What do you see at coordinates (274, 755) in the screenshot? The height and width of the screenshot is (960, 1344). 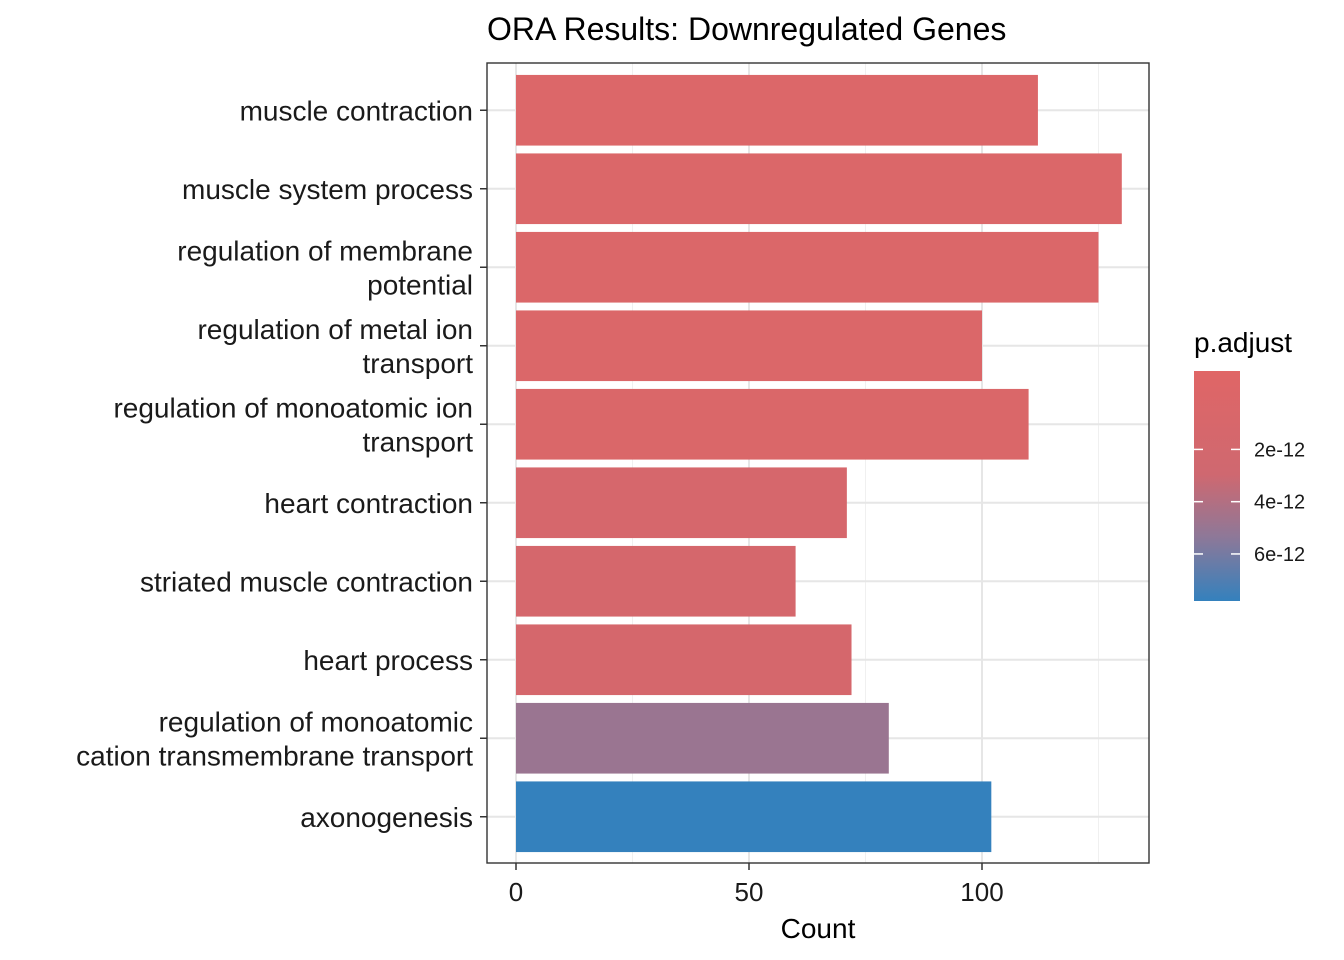 I see `category-label: cation transmembrane transport` at bounding box center [274, 755].